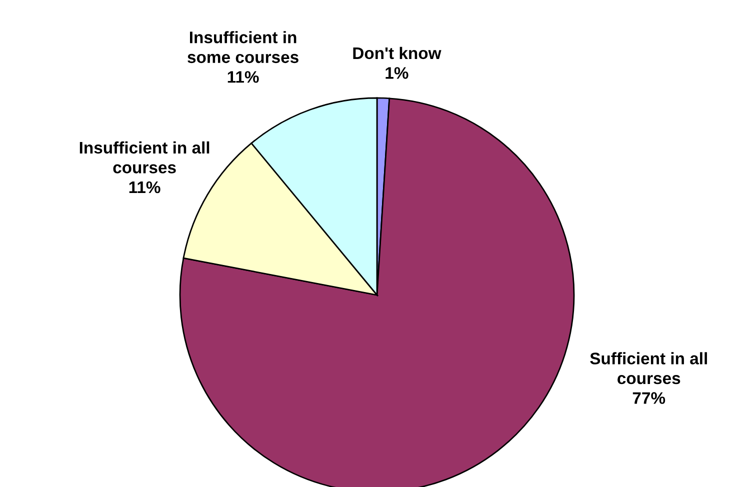 This screenshot has height=487, width=747. I want to click on slice-label: Insufficient in some courses, so click(243, 47).